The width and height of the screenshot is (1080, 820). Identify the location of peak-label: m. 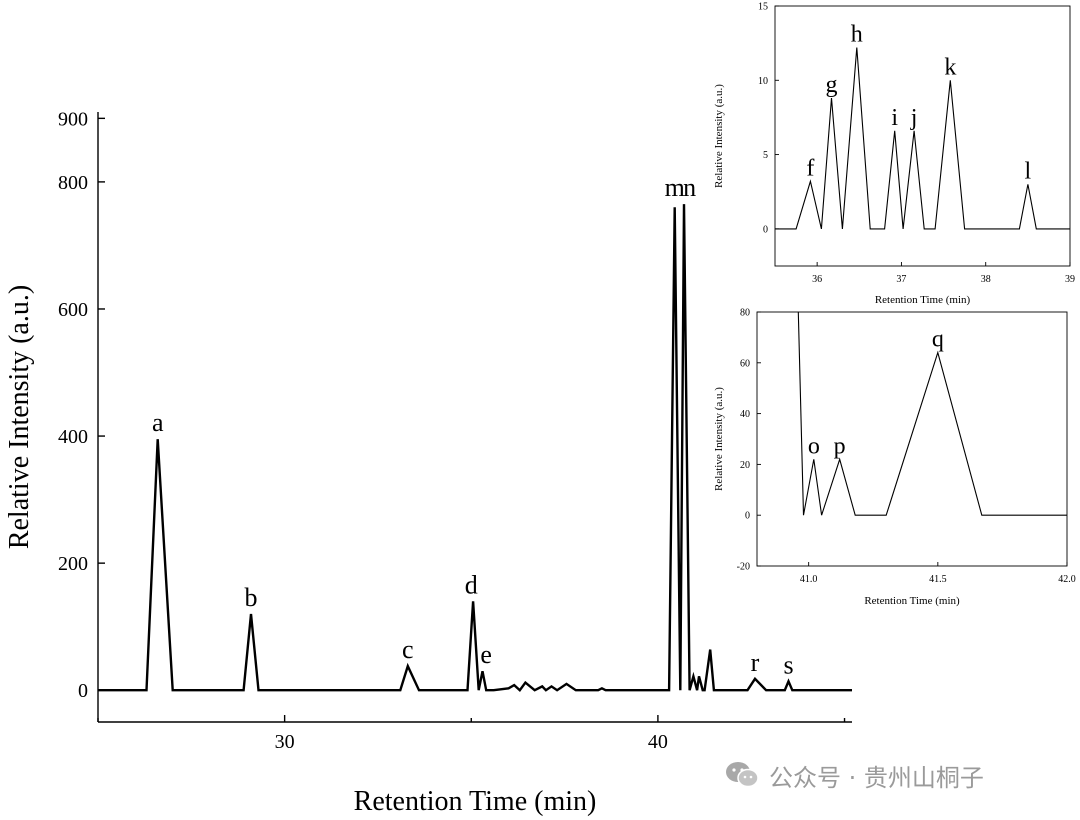
(675, 187).